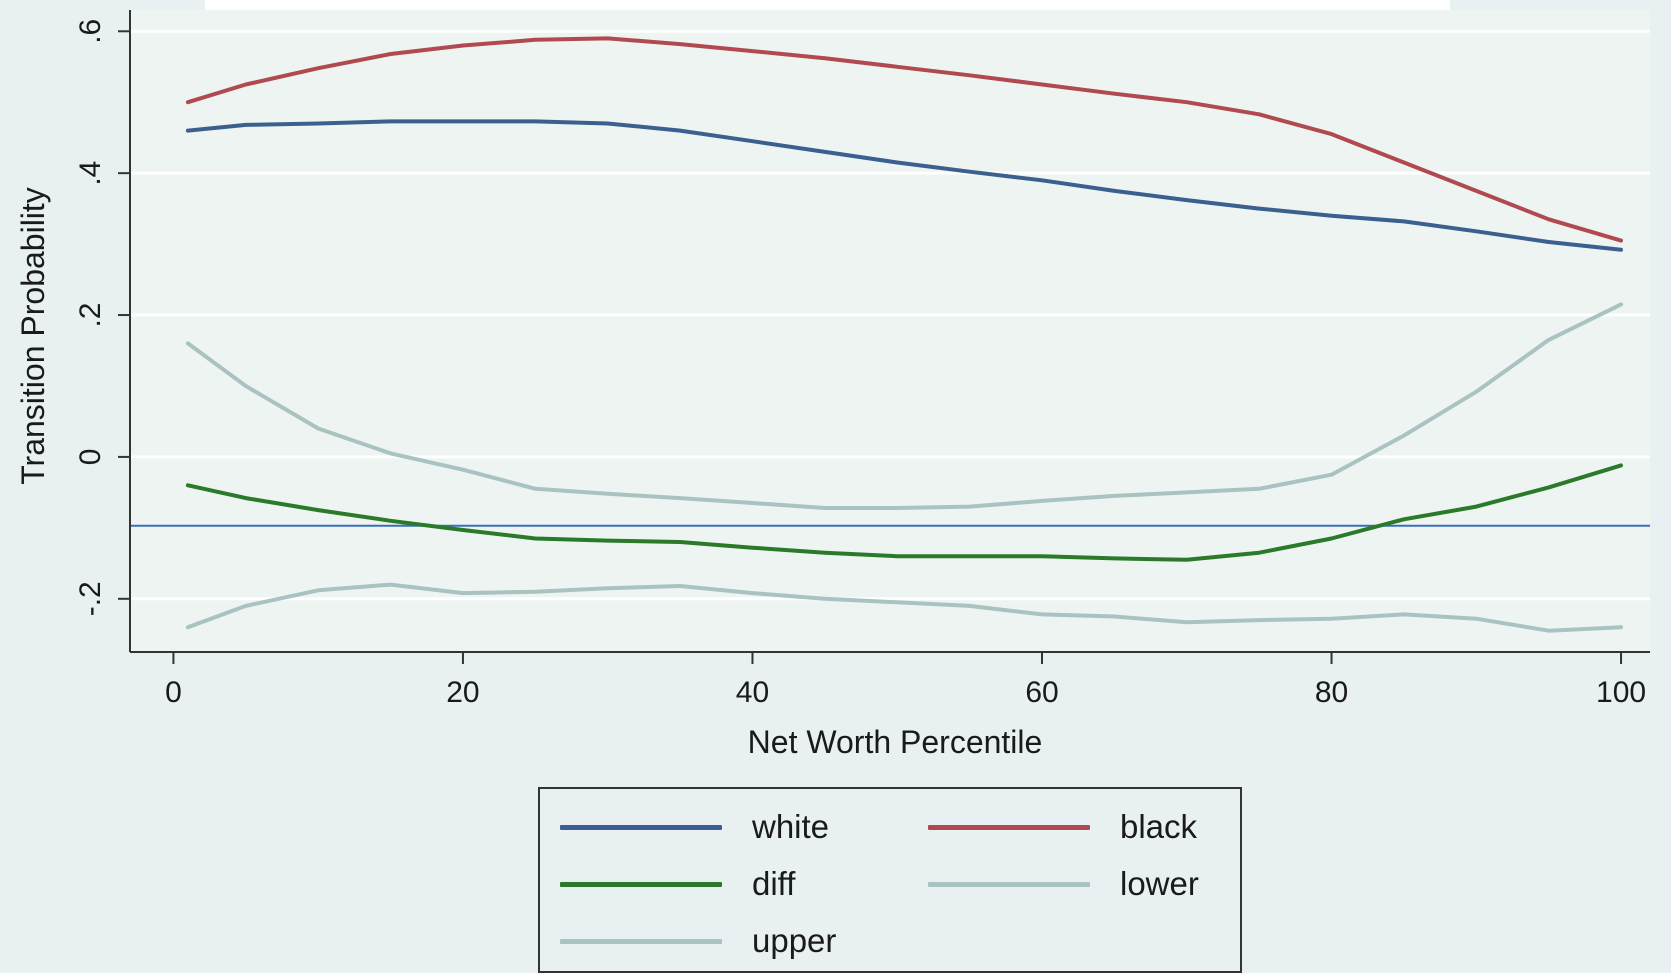  What do you see at coordinates (1009, 827) in the screenshot?
I see `legend-swatch-black` at bounding box center [1009, 827].